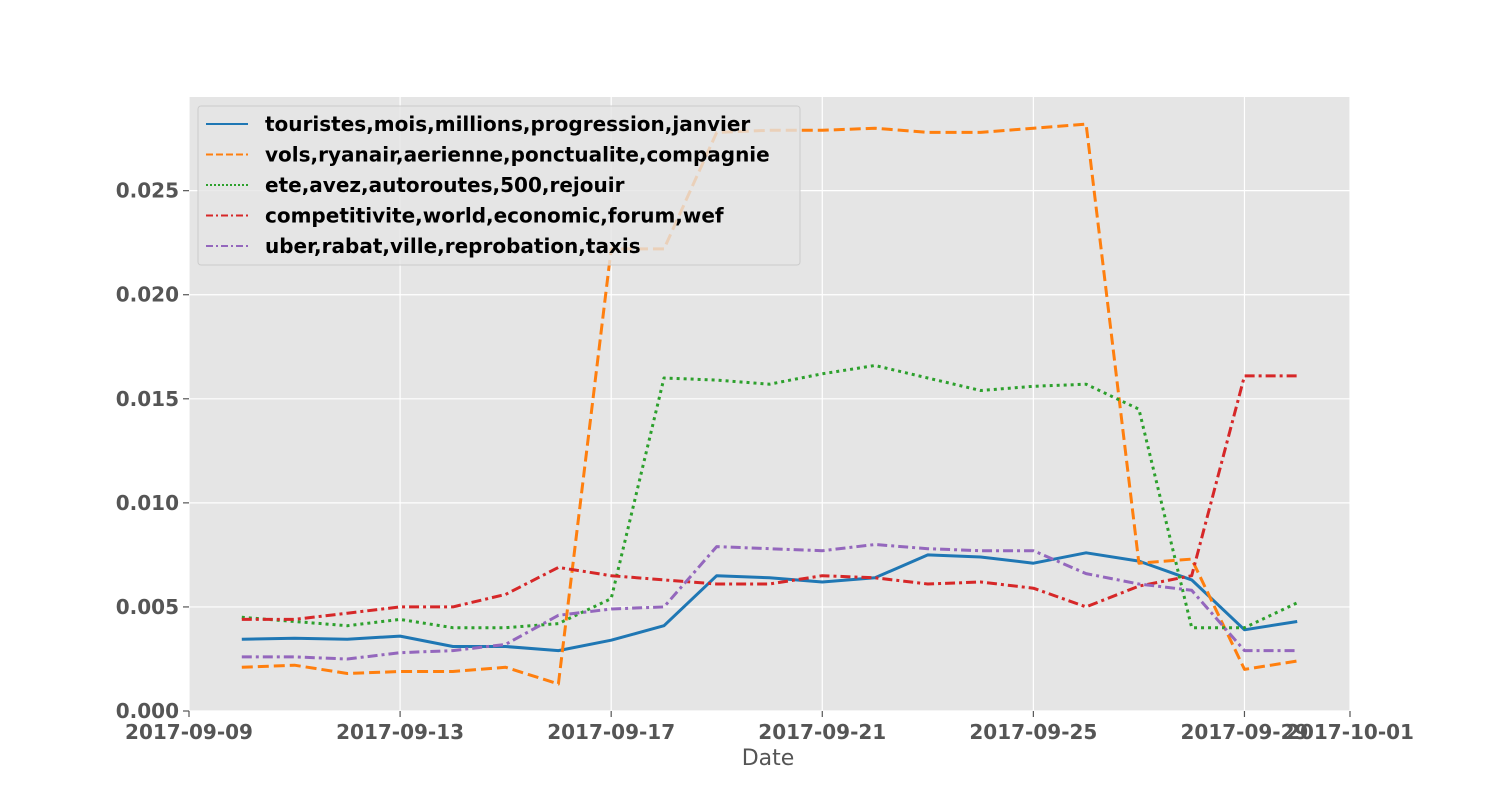 This screenshot has width=1500, height=800. I want to click on x-tick-label: 2017-09-17, so click(611, 732).